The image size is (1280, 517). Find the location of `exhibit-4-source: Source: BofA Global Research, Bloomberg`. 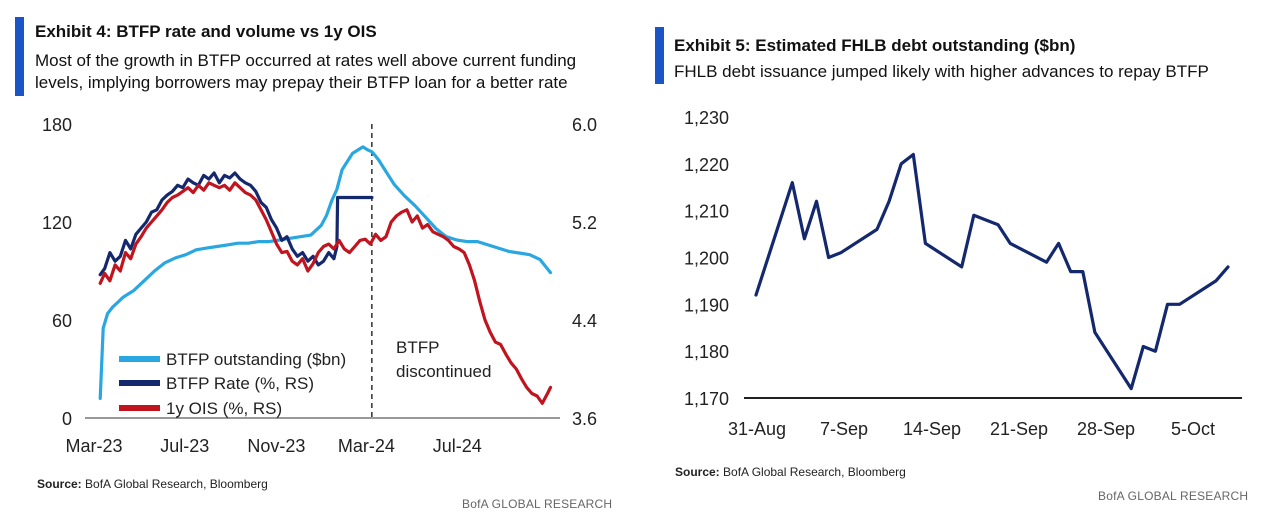

exhibit-4-source: Source: BofA Global Research, Bloomberg is located at coordinates (152, 484).